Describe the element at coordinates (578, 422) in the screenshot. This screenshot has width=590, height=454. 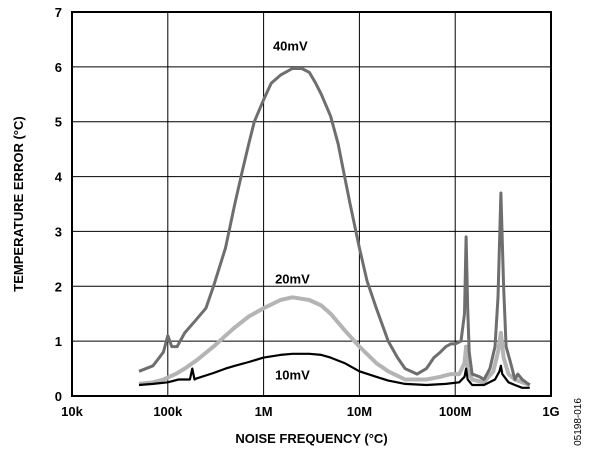
I see `figure-id: 05198-016` at that location.